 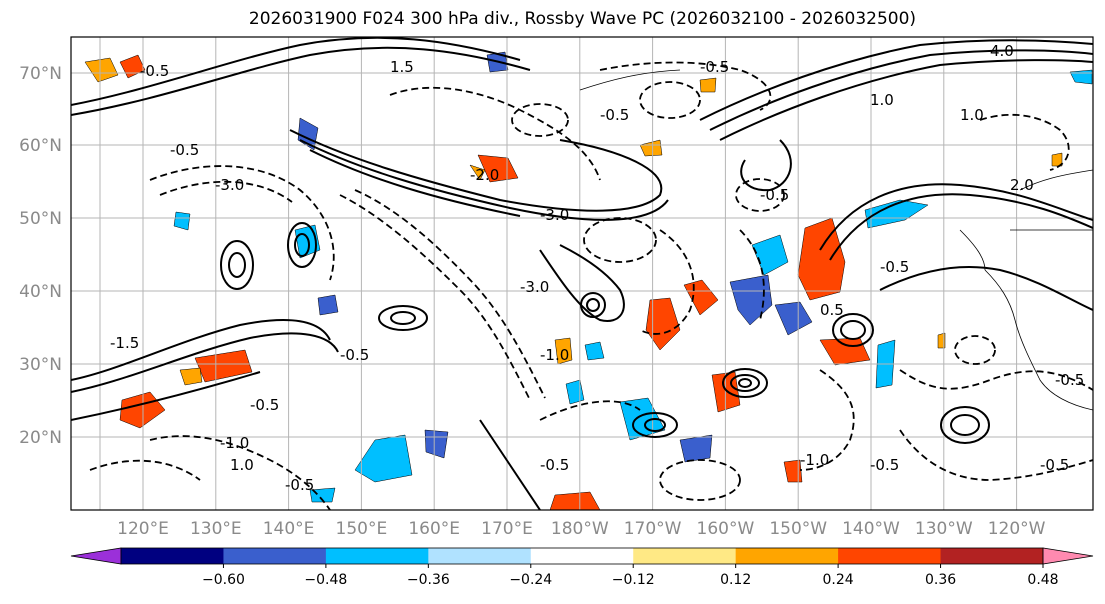 What do you see at coordinates (940, 580) in the screenshot?
I see `colorbar-tick-label: 0.36` at bounding box center [940, 580].